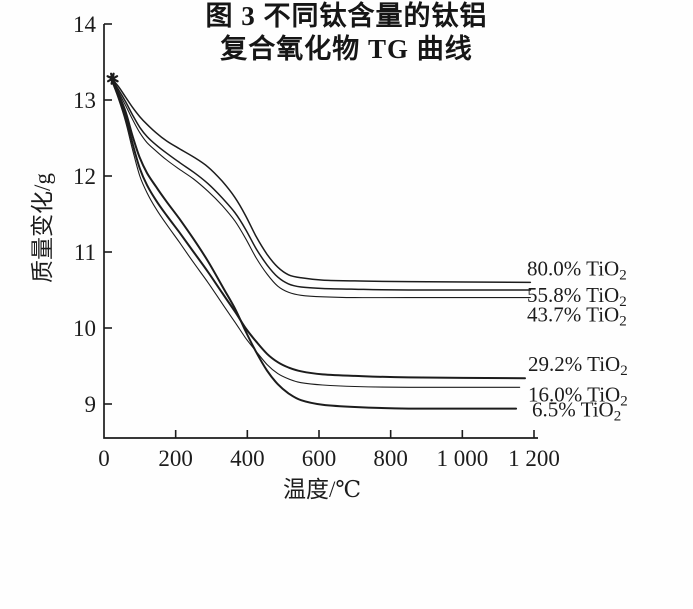  Describe the element at coordinates (84, 328) in the screenshot. I see `y-tick-label: 10` at that location.